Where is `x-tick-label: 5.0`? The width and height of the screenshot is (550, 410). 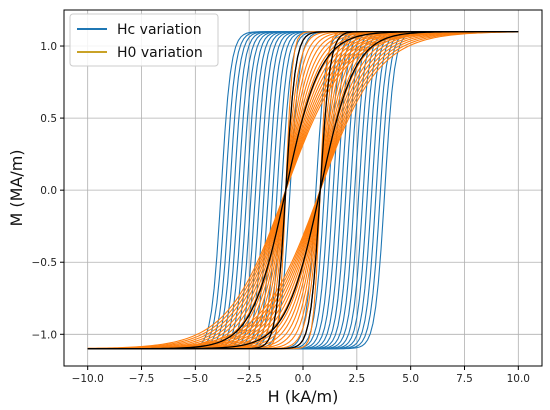
x-tick-label: 5.0 is located at coordinates (410, 379).